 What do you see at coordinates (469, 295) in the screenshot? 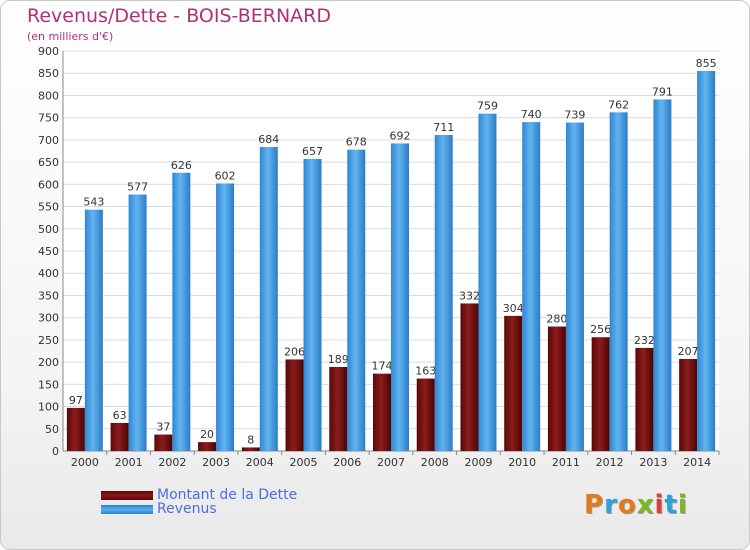
I see `data-label-dette: 332` at bounding box center [469, 295].